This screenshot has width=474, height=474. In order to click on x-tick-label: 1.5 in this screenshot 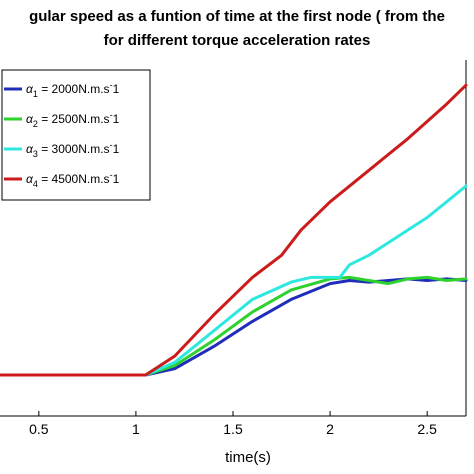, I will do `click(233, 429)`.